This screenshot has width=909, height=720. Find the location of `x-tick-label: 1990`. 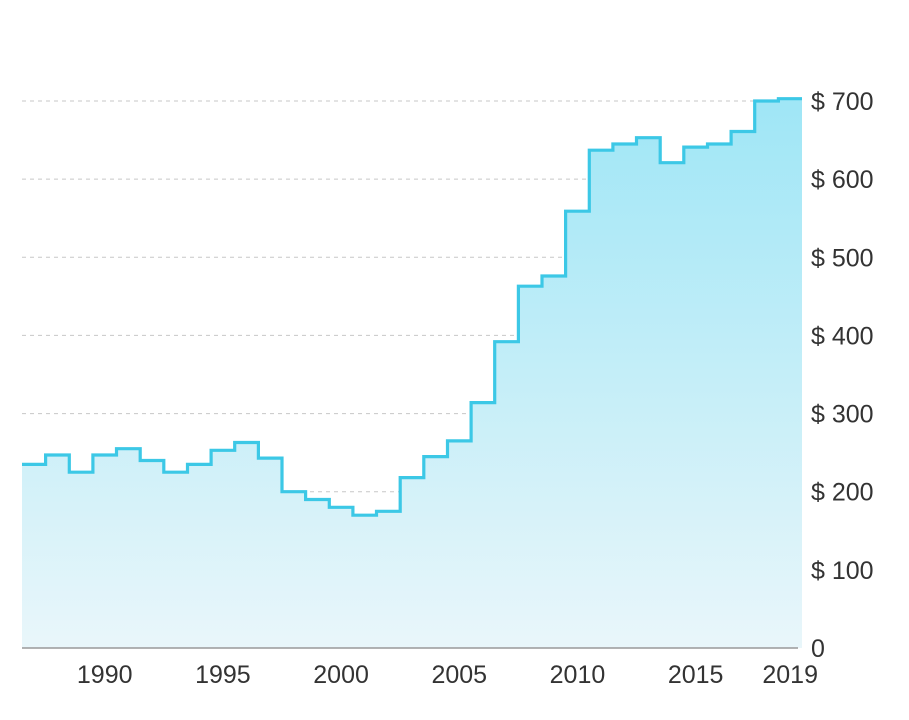

x-tick-label: 1990 is located at coordinates (105, 675).